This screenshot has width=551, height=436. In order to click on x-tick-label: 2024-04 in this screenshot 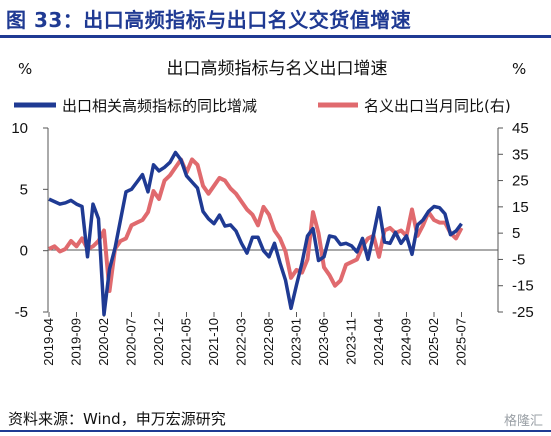, I will do `click(378, 342)`.